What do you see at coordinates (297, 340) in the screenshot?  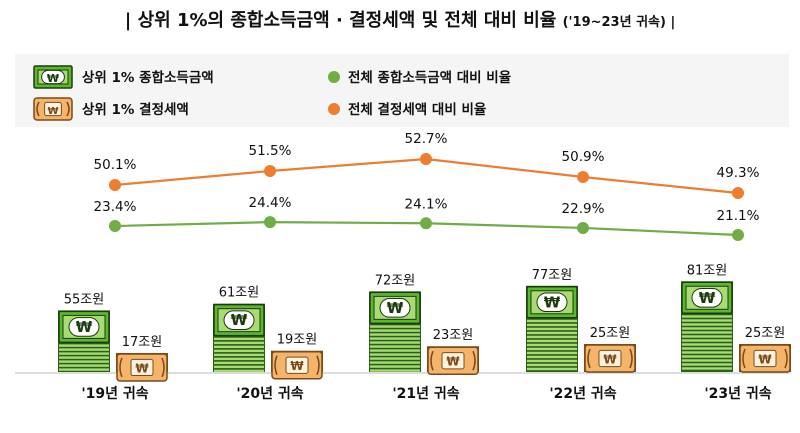 I see `bar-tax-label-2: 19조원` at bounding box center [297, 340].